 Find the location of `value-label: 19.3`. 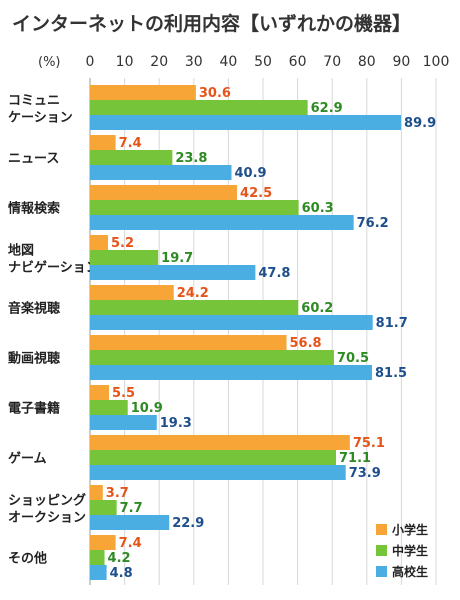

value-label: 19.3 is located at coordinates (176, 423).